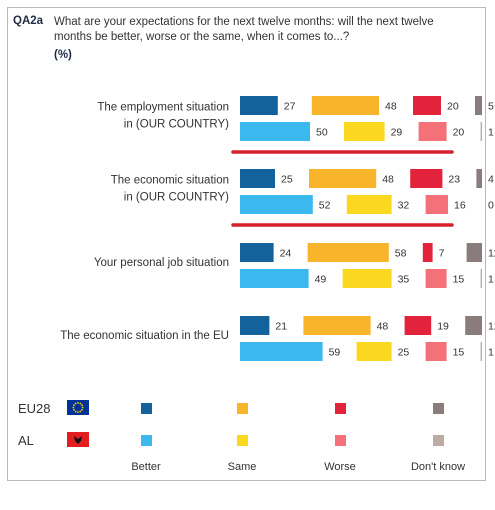 The image size is (495, 510). I want to click on legend-swatch-better-eu28, so click(146, 408).